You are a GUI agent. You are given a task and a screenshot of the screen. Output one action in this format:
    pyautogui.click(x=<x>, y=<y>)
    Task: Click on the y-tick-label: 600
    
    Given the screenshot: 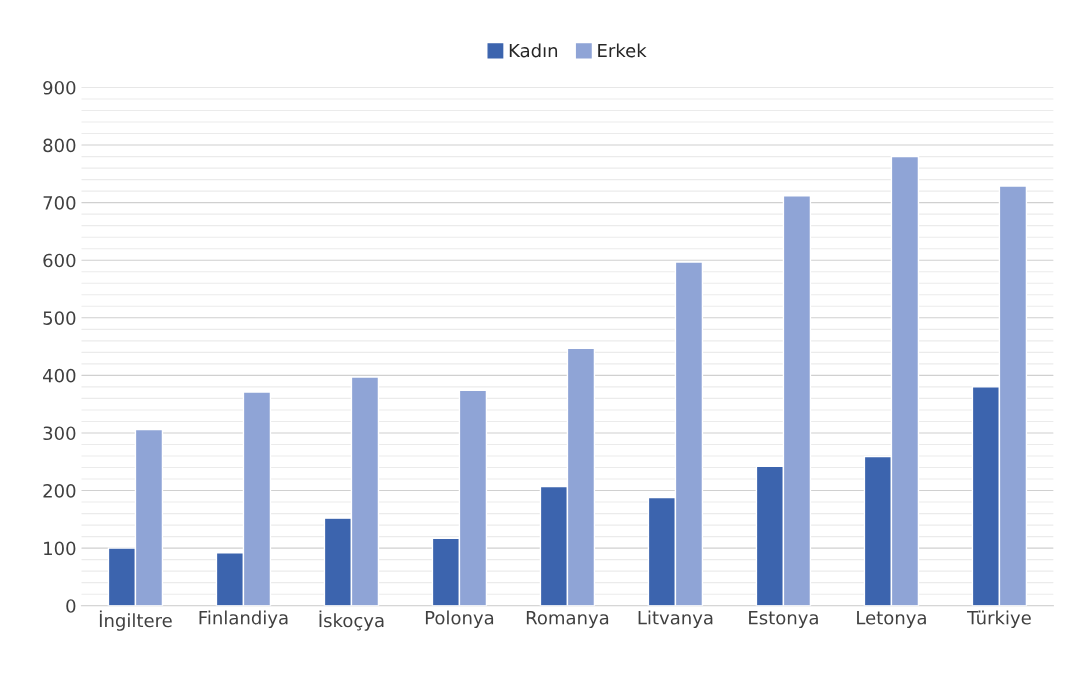 What is the action you would take?
    pyautogui.click(x=59, y=260)
    